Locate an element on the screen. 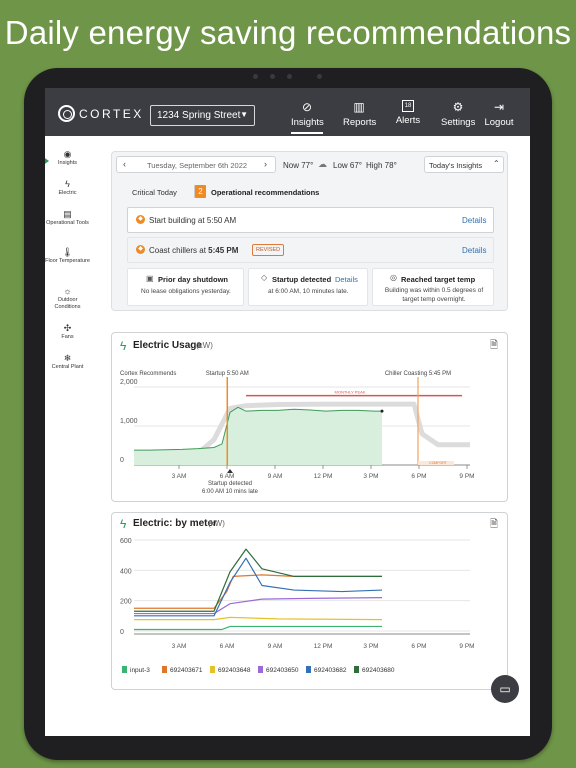 The image size is (576, 768). actual-end-point is located at coordinates (382, 411).